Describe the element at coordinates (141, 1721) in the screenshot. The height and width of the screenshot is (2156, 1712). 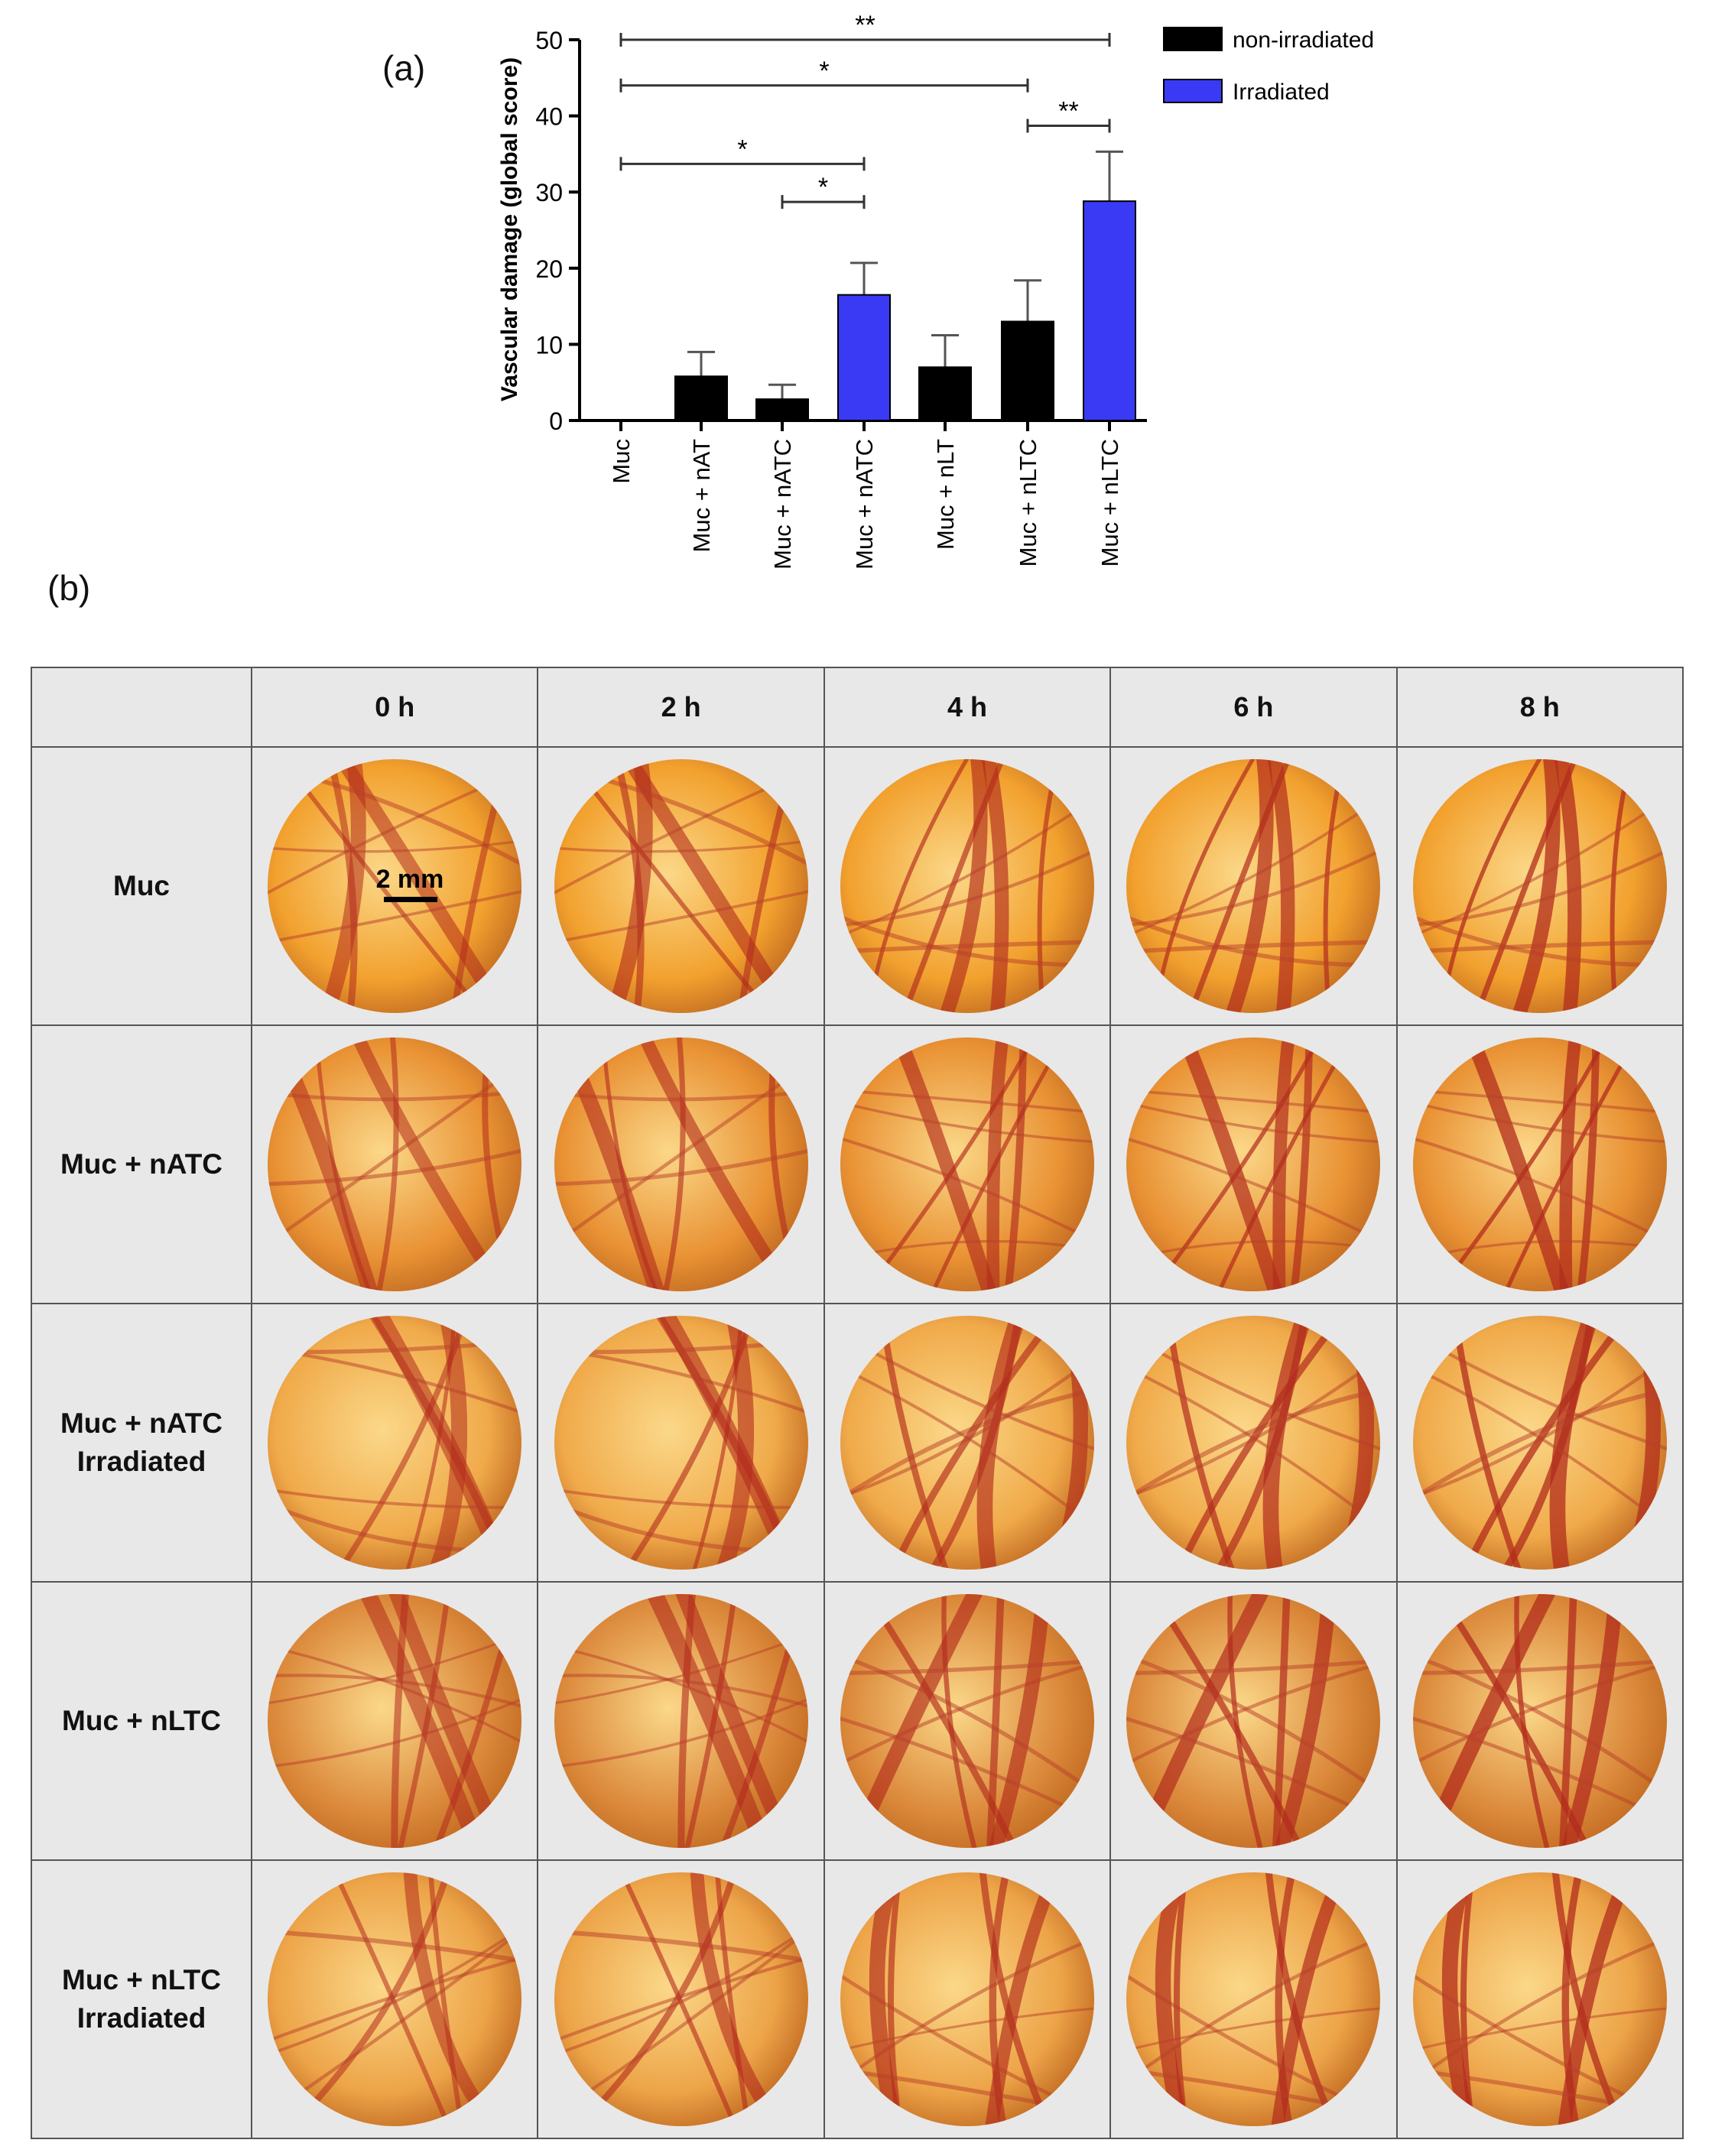
I see `row-label: Muc + nLTC` at that location.